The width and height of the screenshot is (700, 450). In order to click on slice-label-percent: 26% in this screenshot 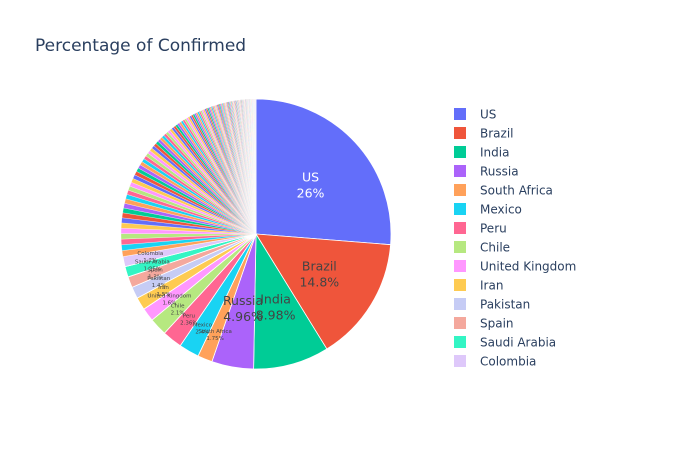, I will do `click(311, 193)`.